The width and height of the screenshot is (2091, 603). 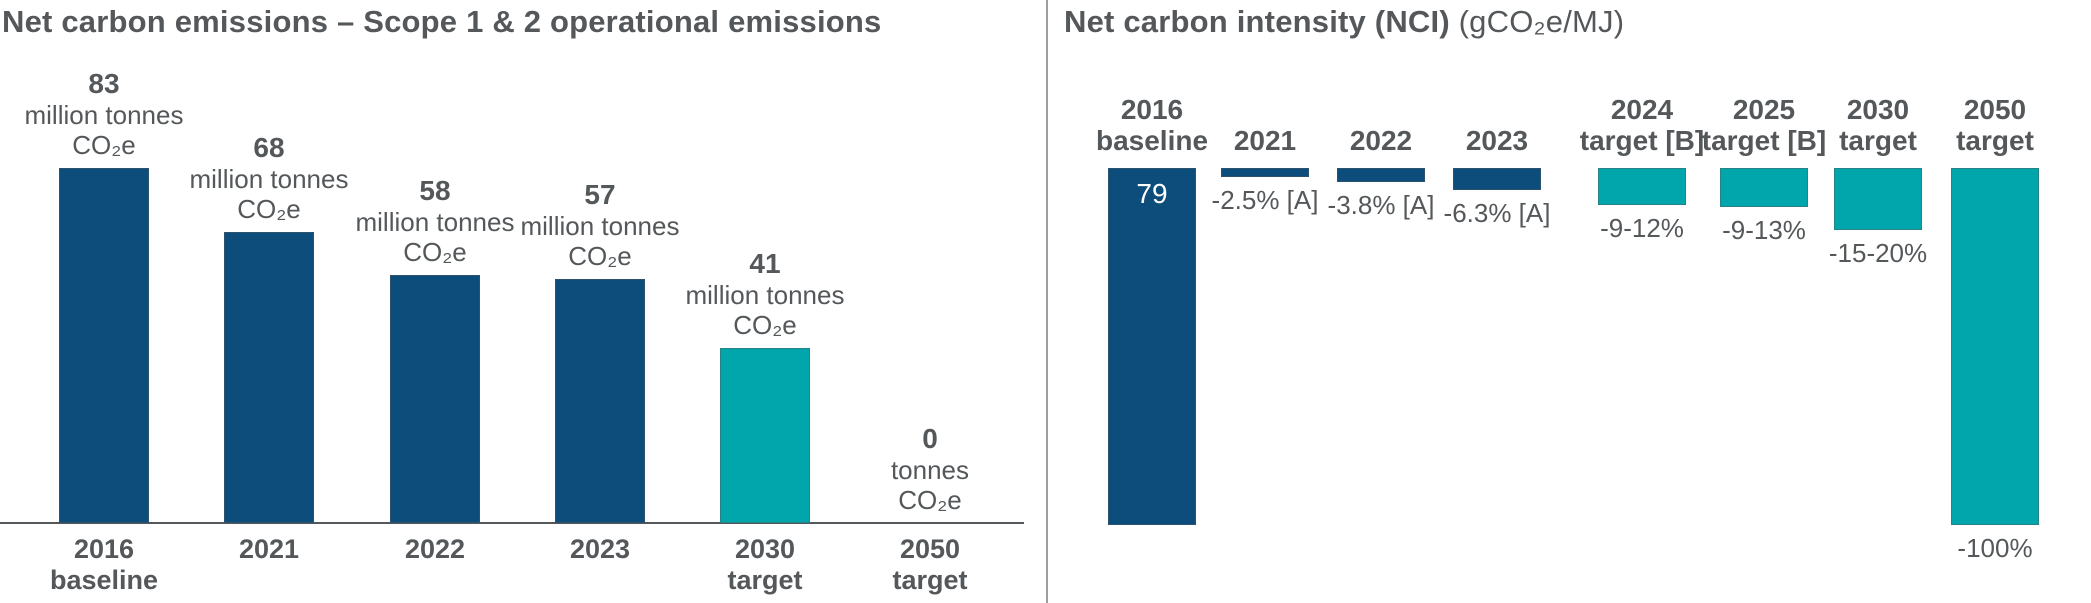 I want to click on x-axis-label-2016-baseline: 2016 baseline, so click(x=107, y=565).